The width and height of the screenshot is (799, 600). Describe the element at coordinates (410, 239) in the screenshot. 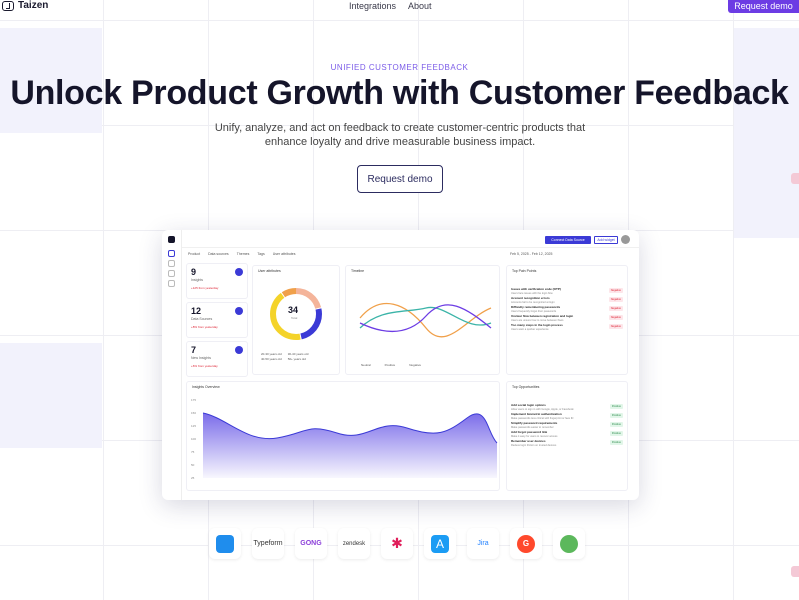

I see `dashboard-topbar` at that location.